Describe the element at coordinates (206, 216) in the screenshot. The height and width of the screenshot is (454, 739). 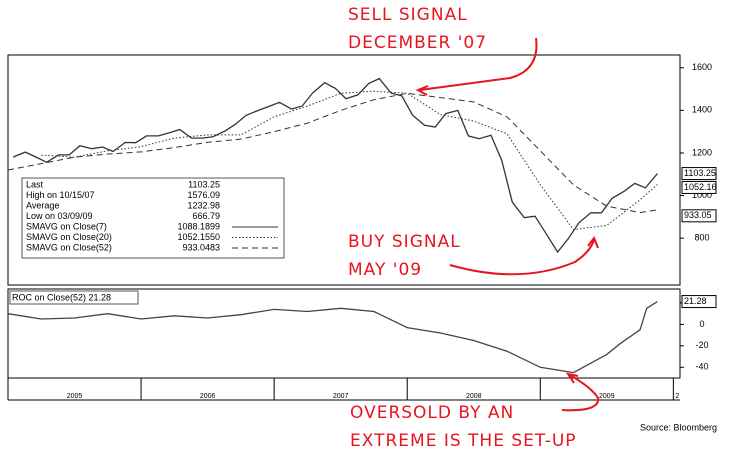
I see `legend-value: 666.79` at that location.